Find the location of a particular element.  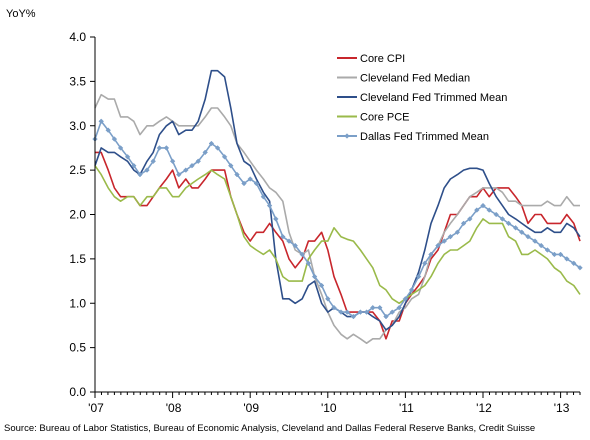

legend-item-cleveland-fed-median: Cleveland Fed Median is located at coordinates (403, 79).